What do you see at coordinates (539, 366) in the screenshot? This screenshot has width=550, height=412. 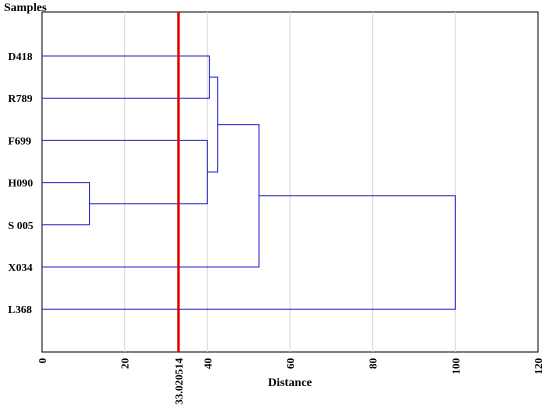 I see `x-tick-label: 120` at bounding box center [539, 366].